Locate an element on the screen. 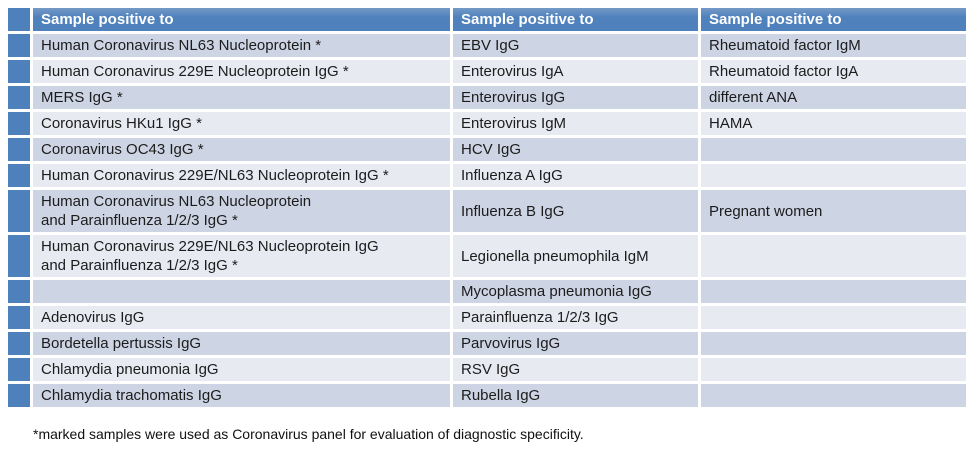 This screenshot has height=464, width=980. table-row: Adenovirus IgG Parainfluenza 1/2/3 IgG is located at coordinates (487, 317).